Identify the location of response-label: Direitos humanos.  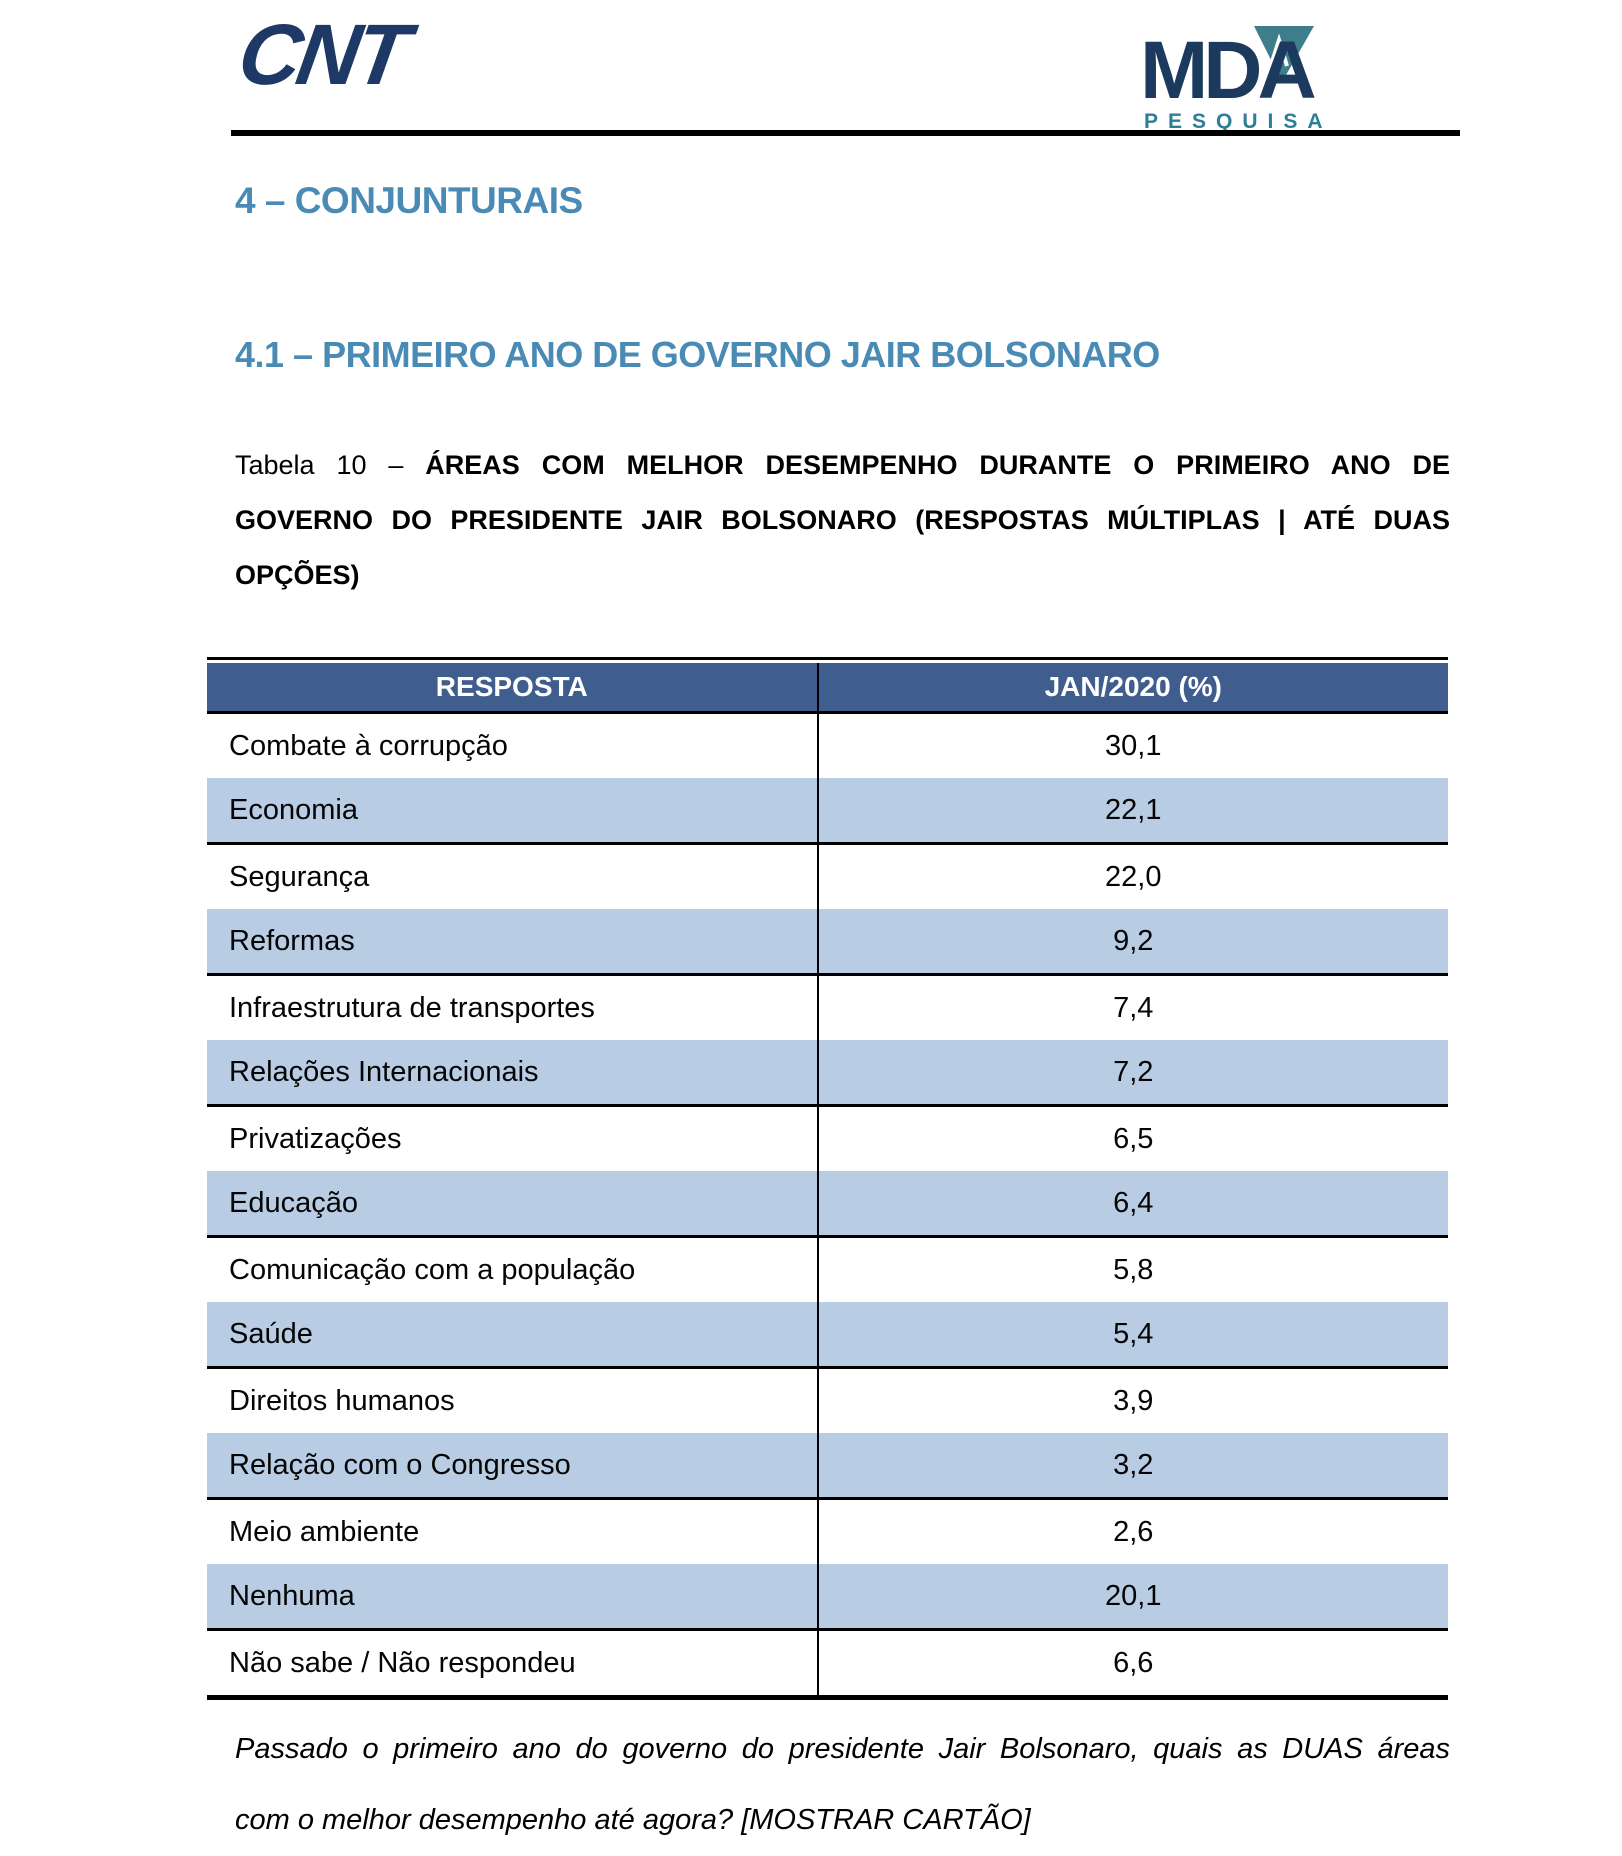
(513, 1400).